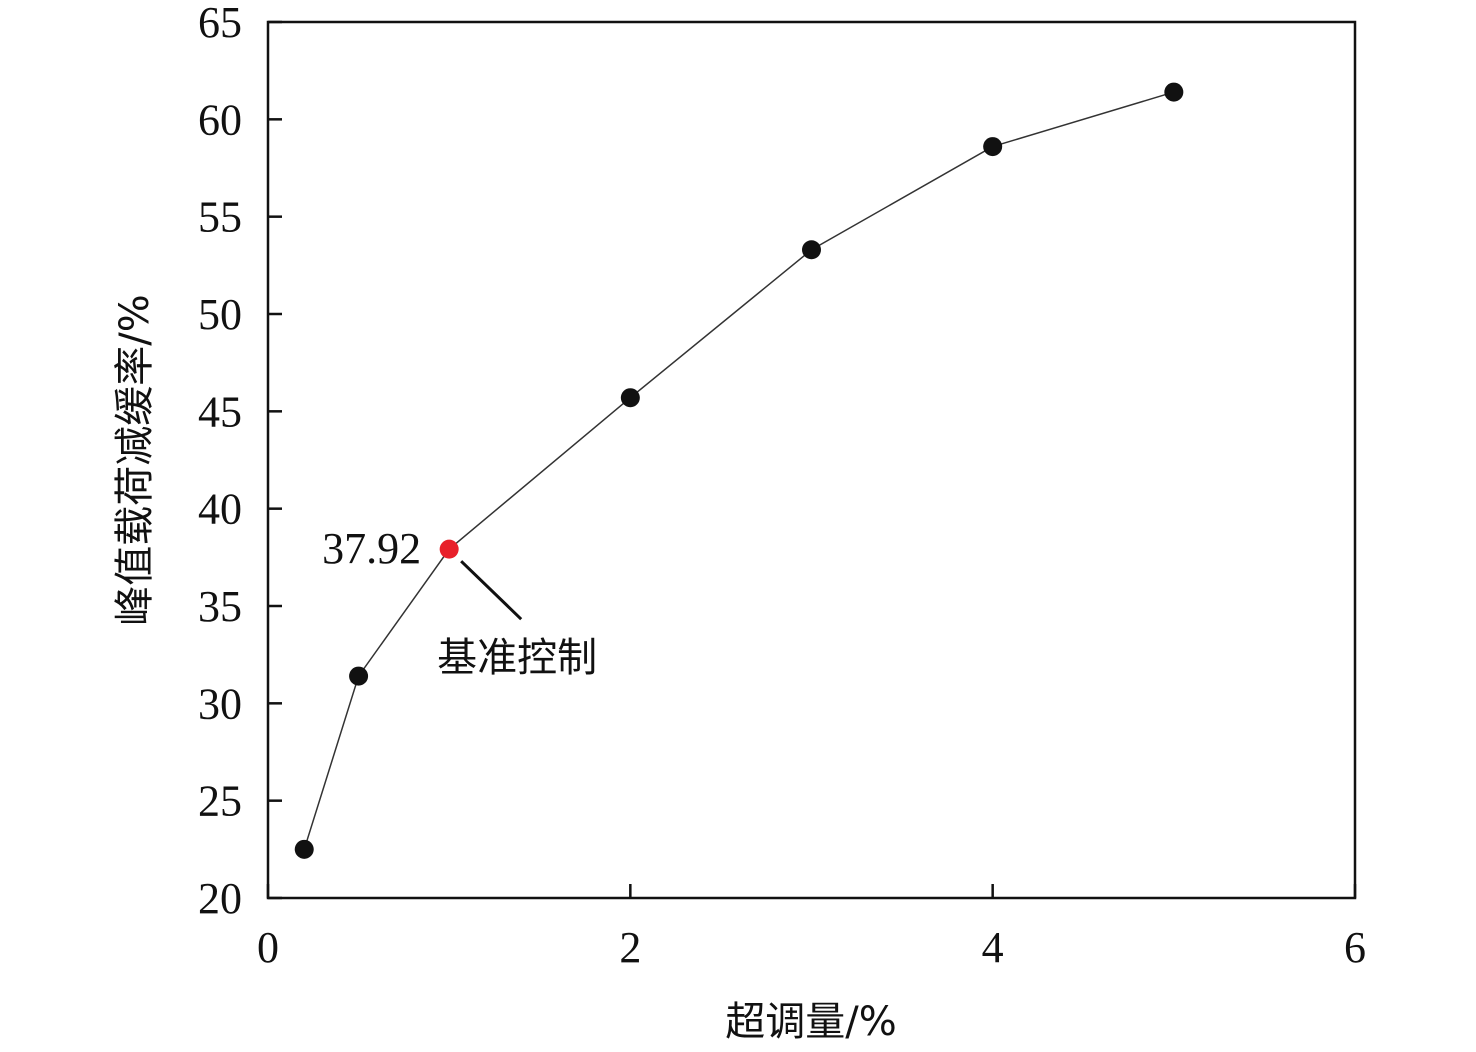 This screenshot has height=1052, width=1476. I want to click on y-tick-label: 20, so click(220, 898).